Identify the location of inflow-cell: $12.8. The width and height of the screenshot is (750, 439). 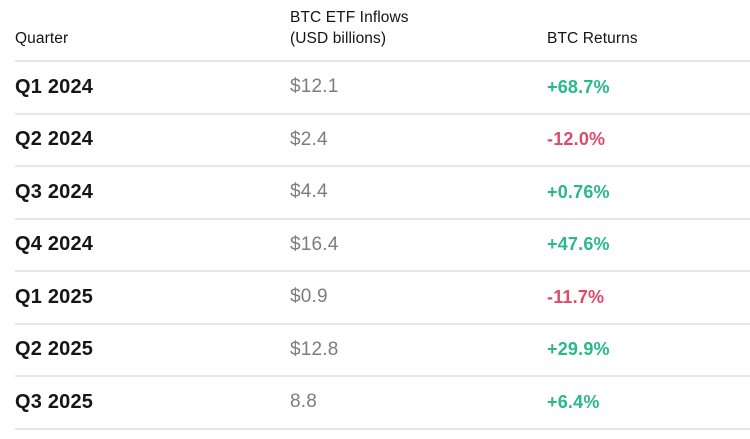
(314, 349).